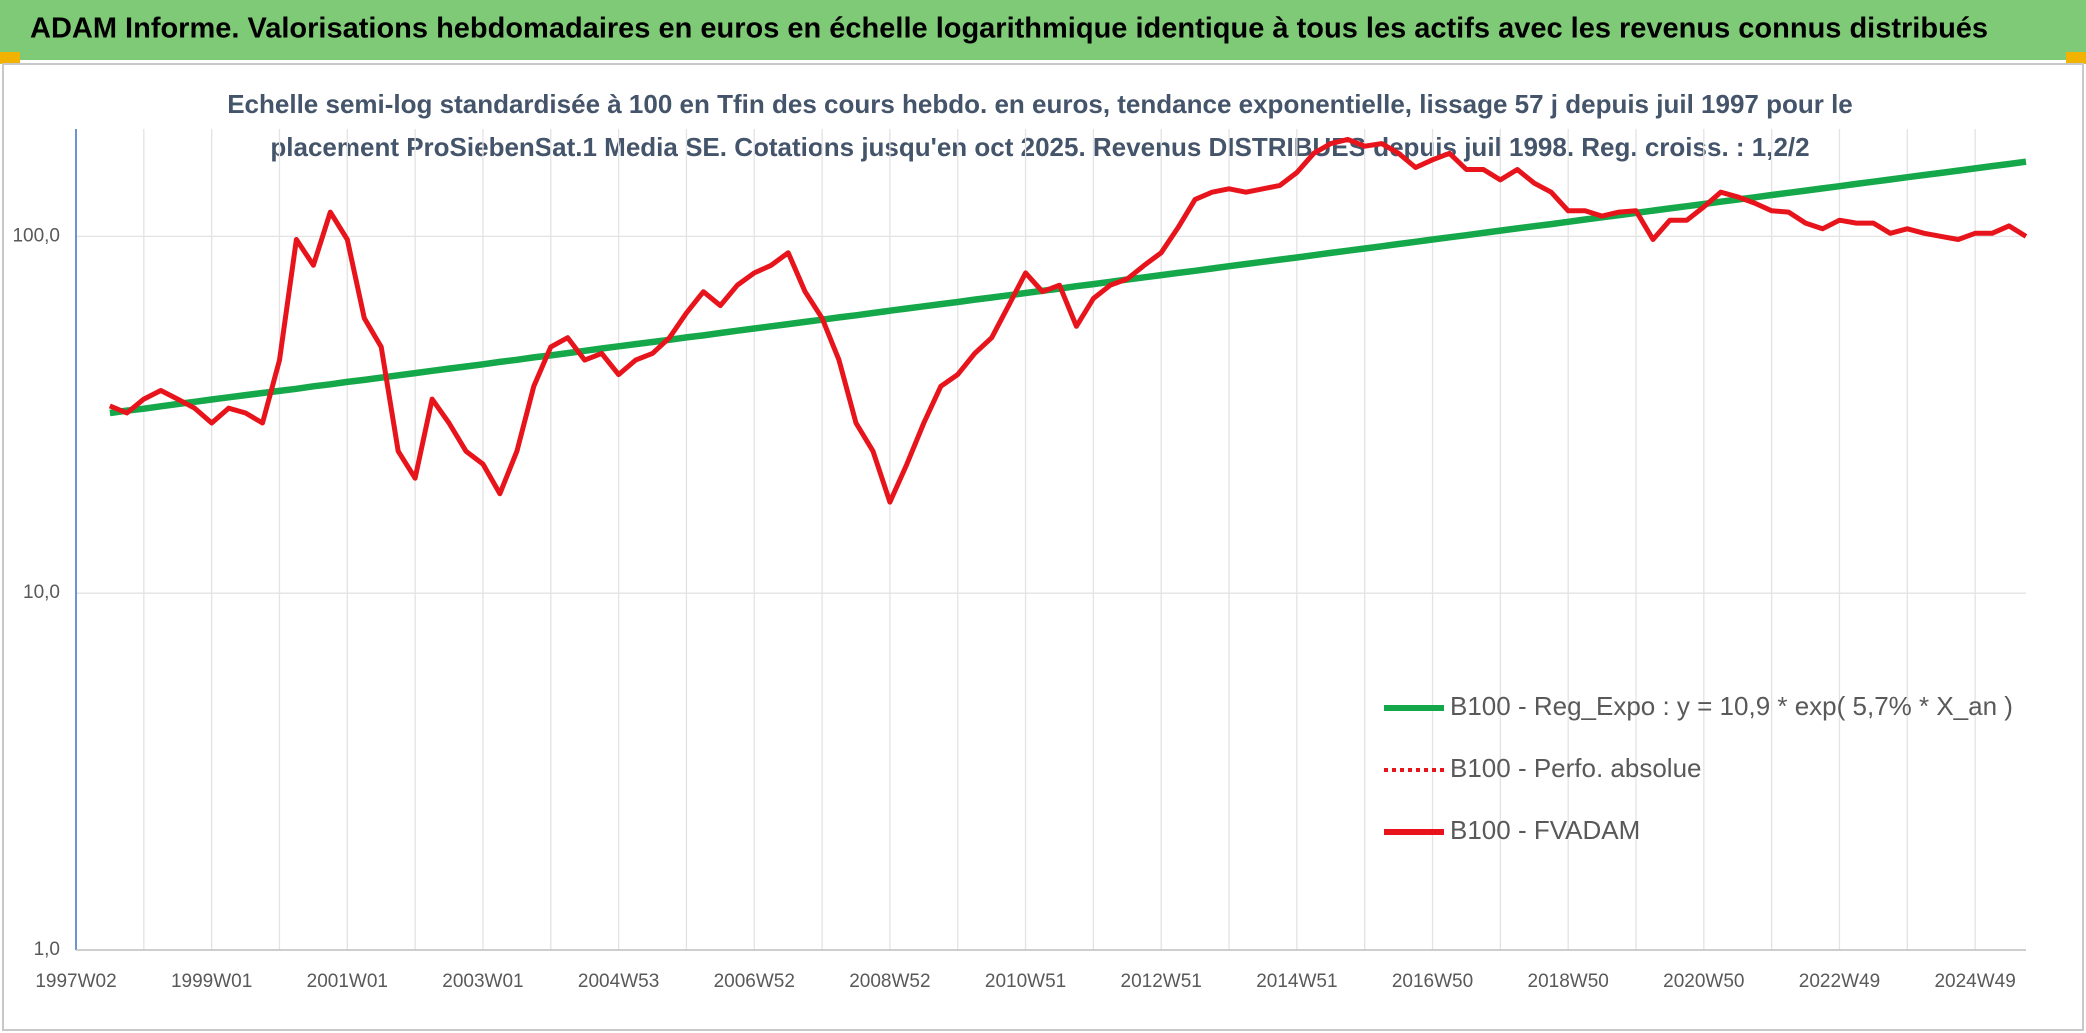  Describe the element at coordinates (1432, 981) in the screenshot. I see `x-tick-label: 2016W50` at that location.